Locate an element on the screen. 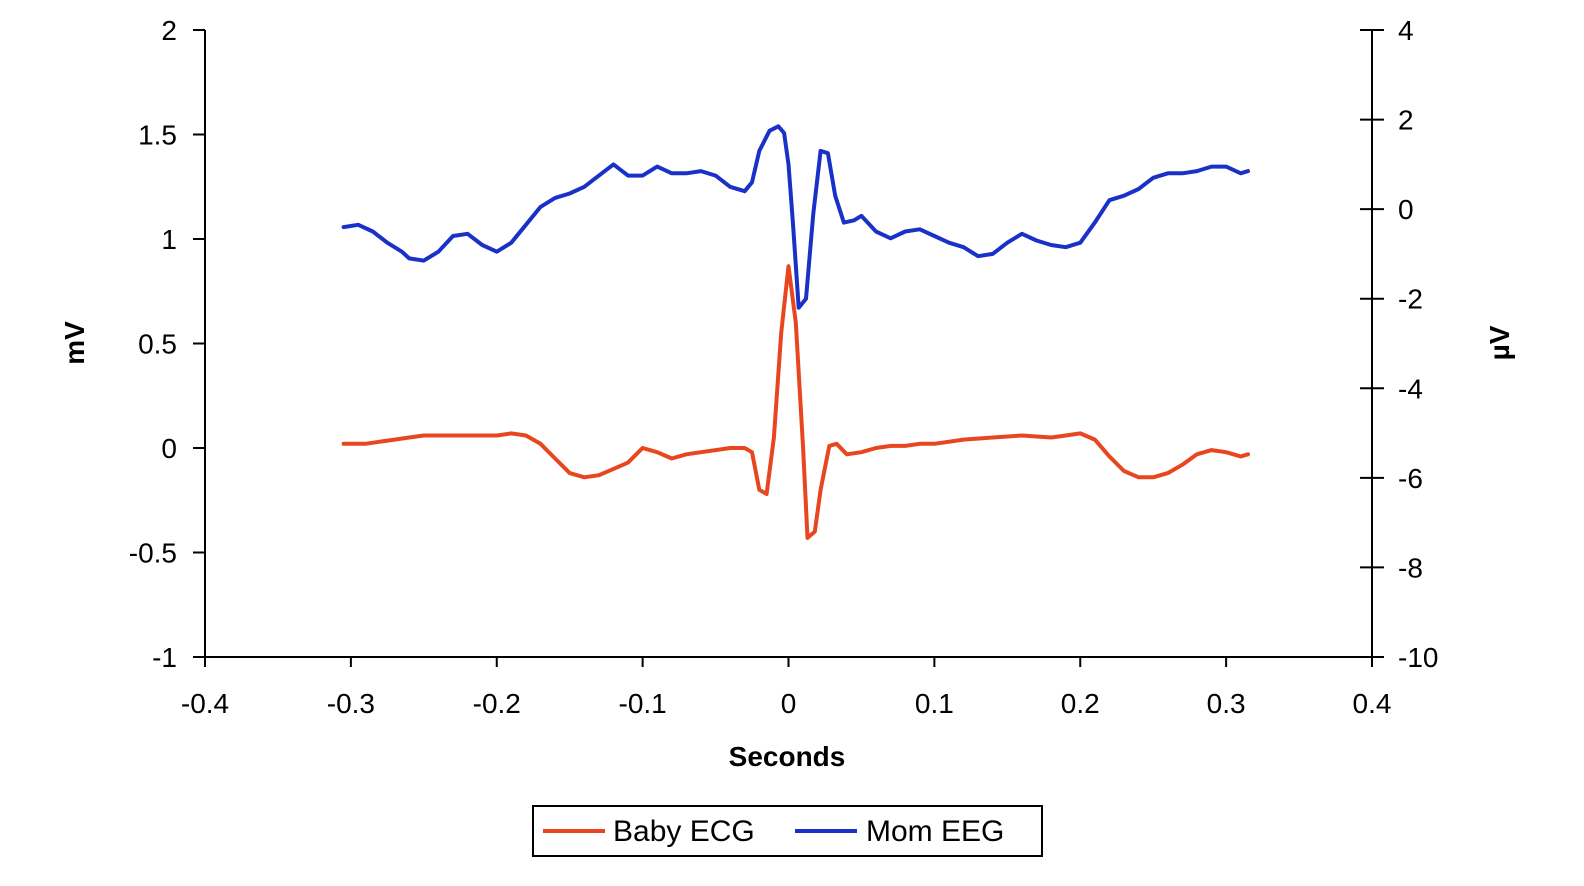 Image resolution: width=1584 pixels, height=886 pixels. y2-axis-ticks: -10 -8 -6 -4 -2 0 2 4 is located at coordinates (1399, 344).